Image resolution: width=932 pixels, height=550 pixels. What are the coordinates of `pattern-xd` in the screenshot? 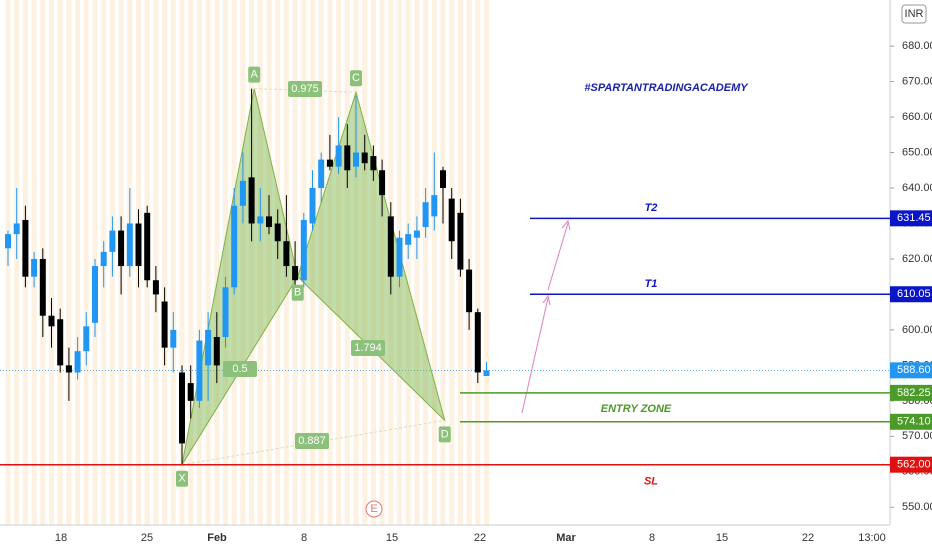 It's located at (313, 442).